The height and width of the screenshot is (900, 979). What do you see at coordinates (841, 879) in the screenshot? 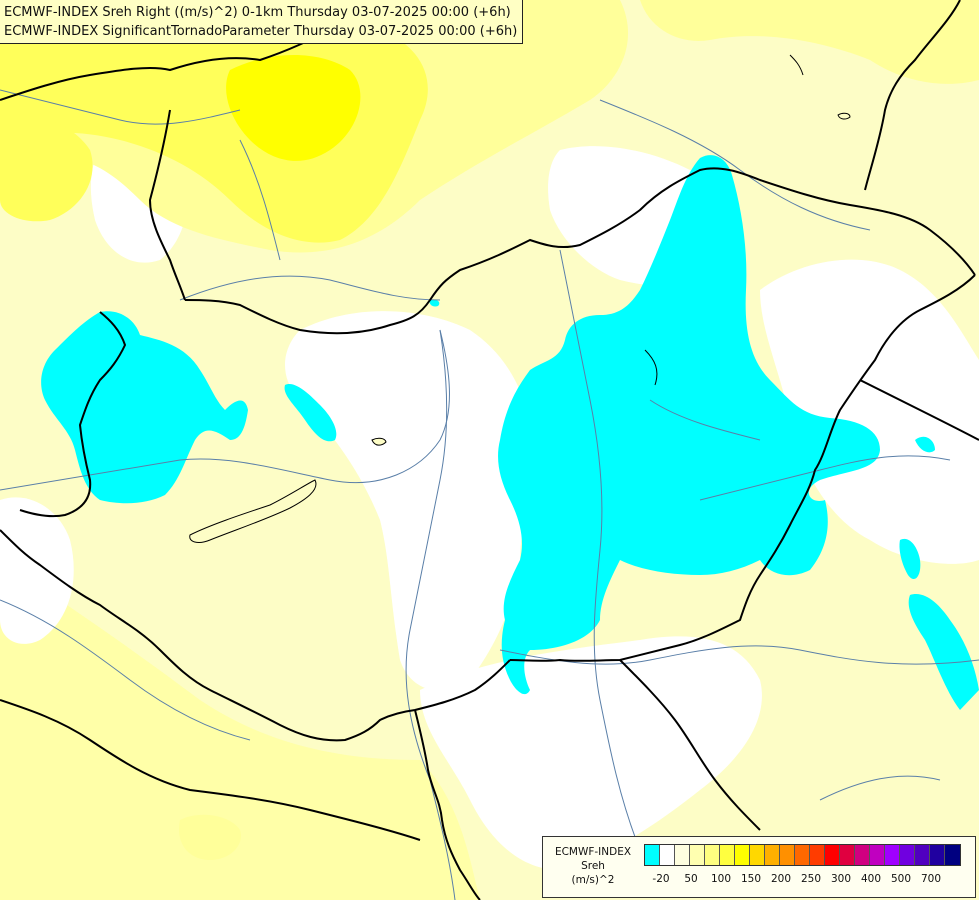
I see `legend-tick-label: 300` at bounding box center [841, 879].